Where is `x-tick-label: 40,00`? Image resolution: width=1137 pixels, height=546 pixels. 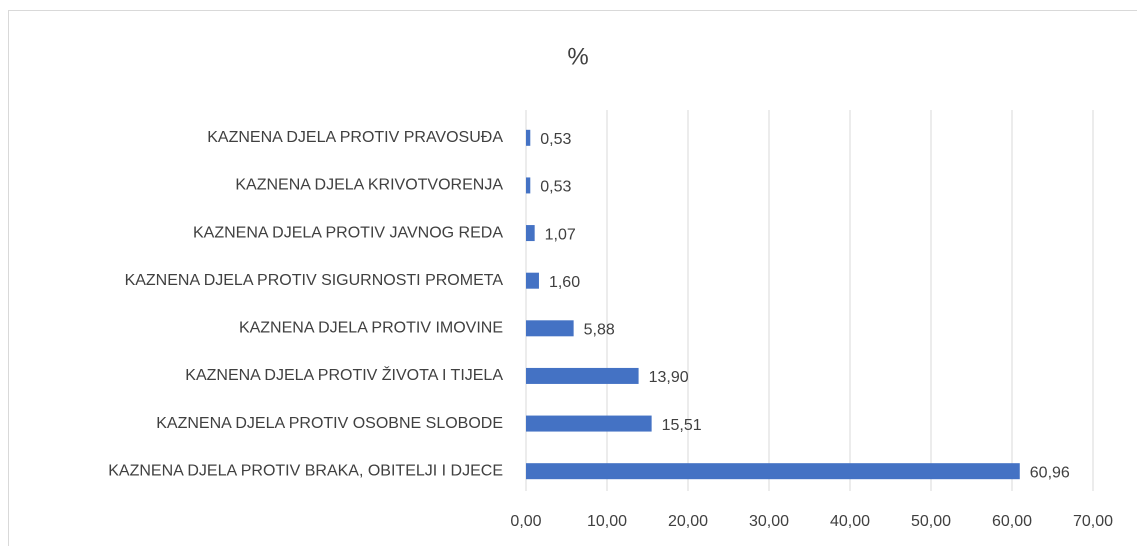 x-tick-label: 40,00 is located at coordinates (850, 521).